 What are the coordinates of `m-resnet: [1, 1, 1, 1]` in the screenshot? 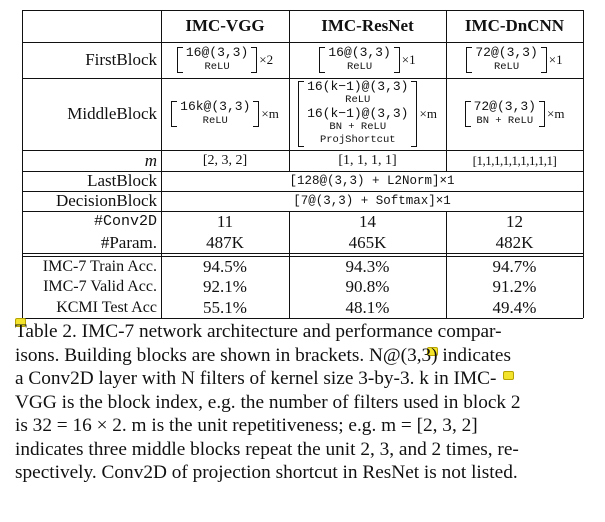 It's located at (367, 160).